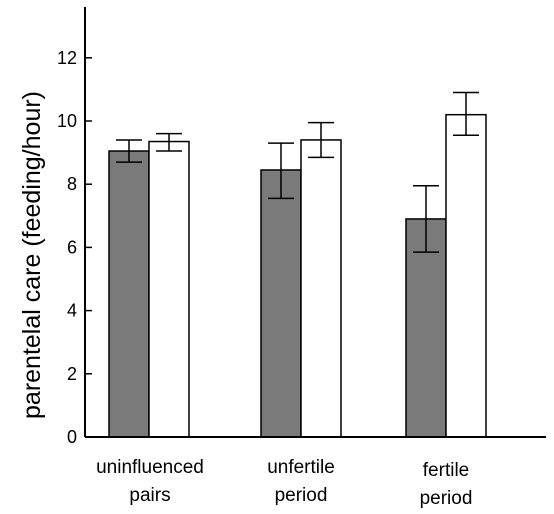 The width and height of the screenshot is (554, 514). Describe the element at coordinates (149, 495) in the screenshot. I see `category-label-line2: pairs` at that location.